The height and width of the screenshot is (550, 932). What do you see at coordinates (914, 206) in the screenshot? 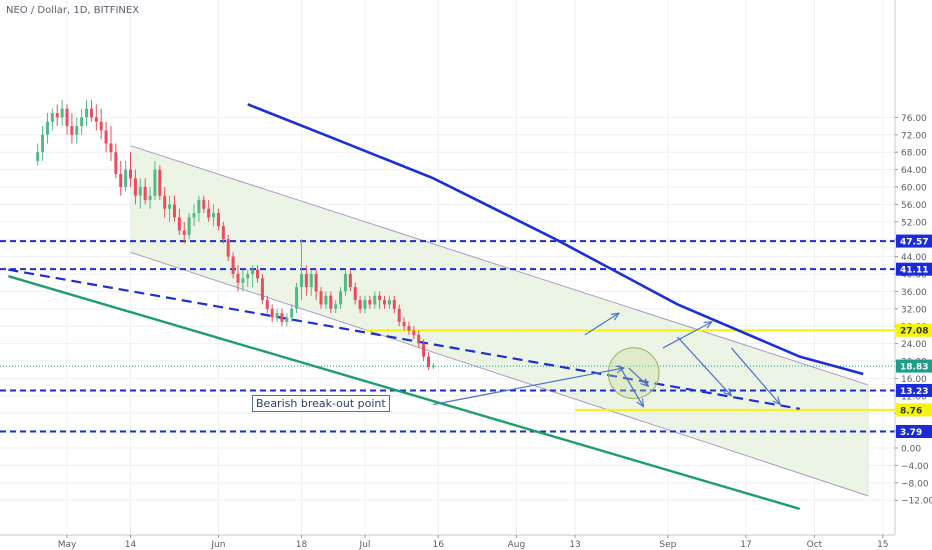
I see `y-tick-label: 56.00` at bounding box center [914, 206].